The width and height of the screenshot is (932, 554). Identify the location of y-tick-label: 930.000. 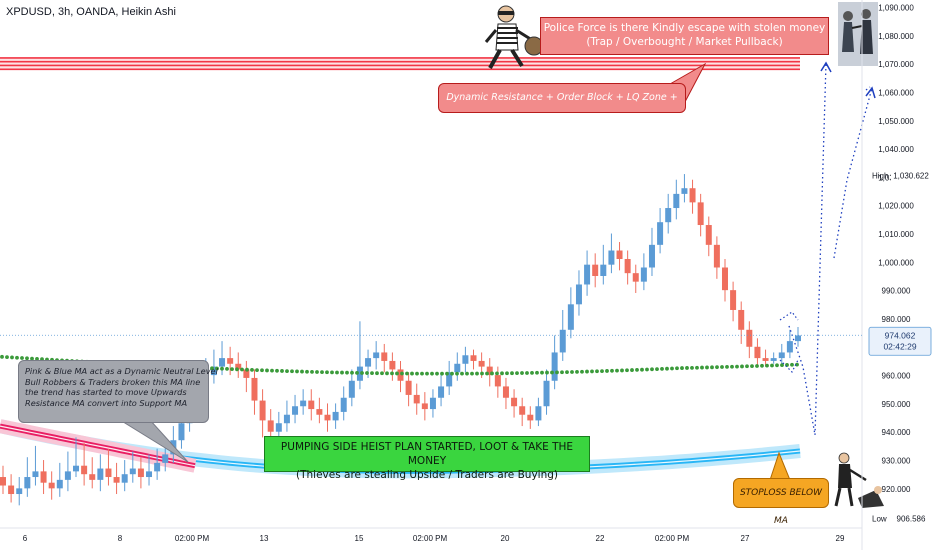
(896, 461).